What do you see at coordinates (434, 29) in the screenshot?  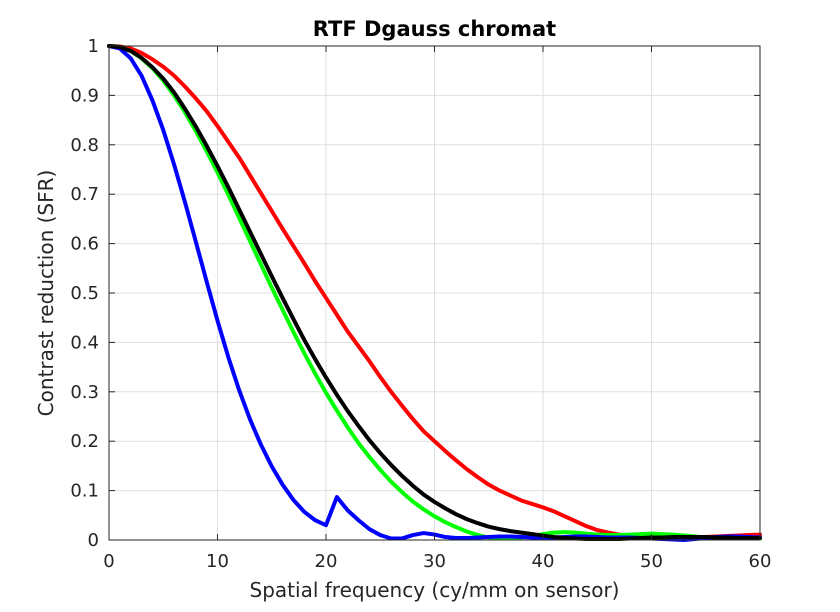 I see `chart-title: RTF Dgauss chromat` at bounding box center [434, 29].